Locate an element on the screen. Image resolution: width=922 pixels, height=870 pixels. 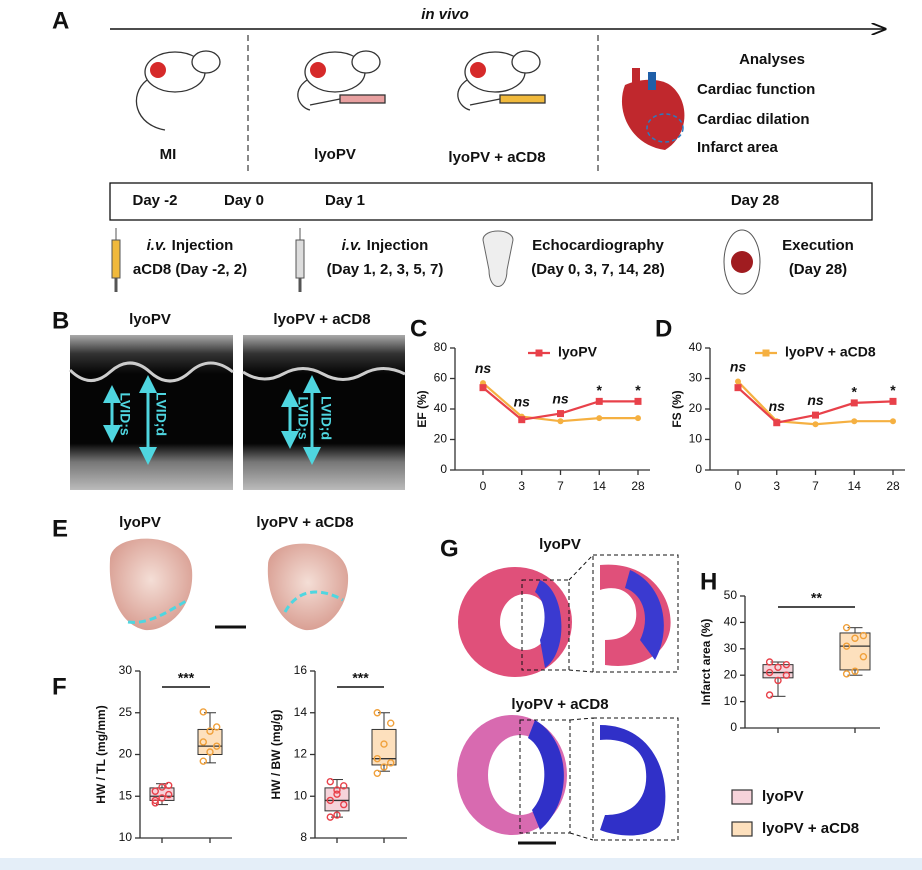
timeline-title: in vivo is located at coordinates (445, 14).